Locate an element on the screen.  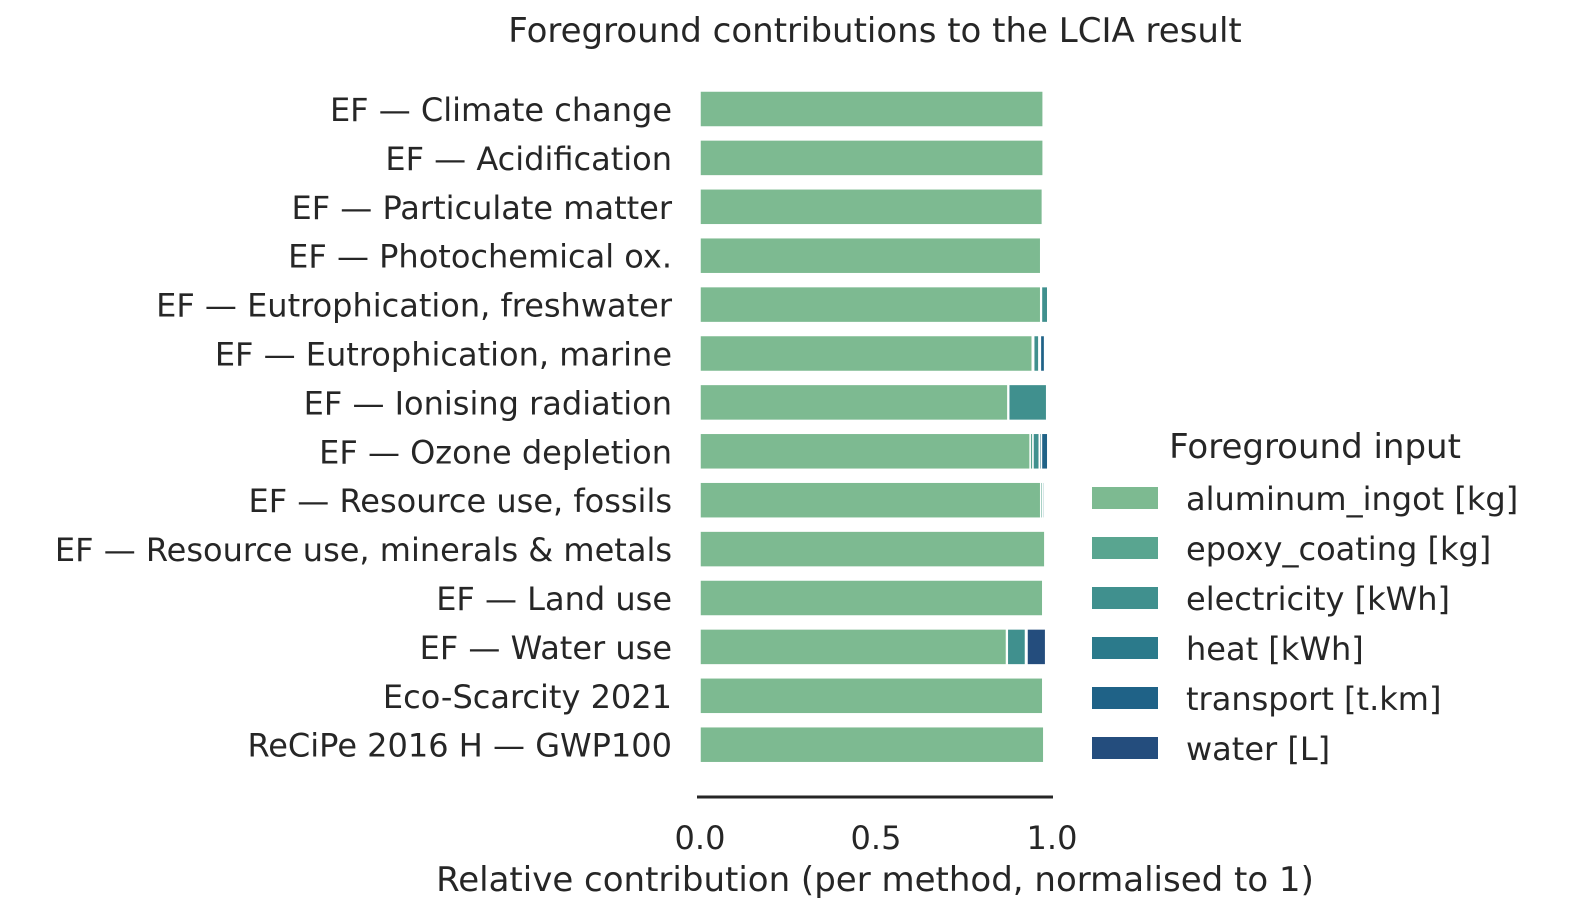
x-tick-labels: 0.0 0.5 1.0 is located at coordinates (876, 838).